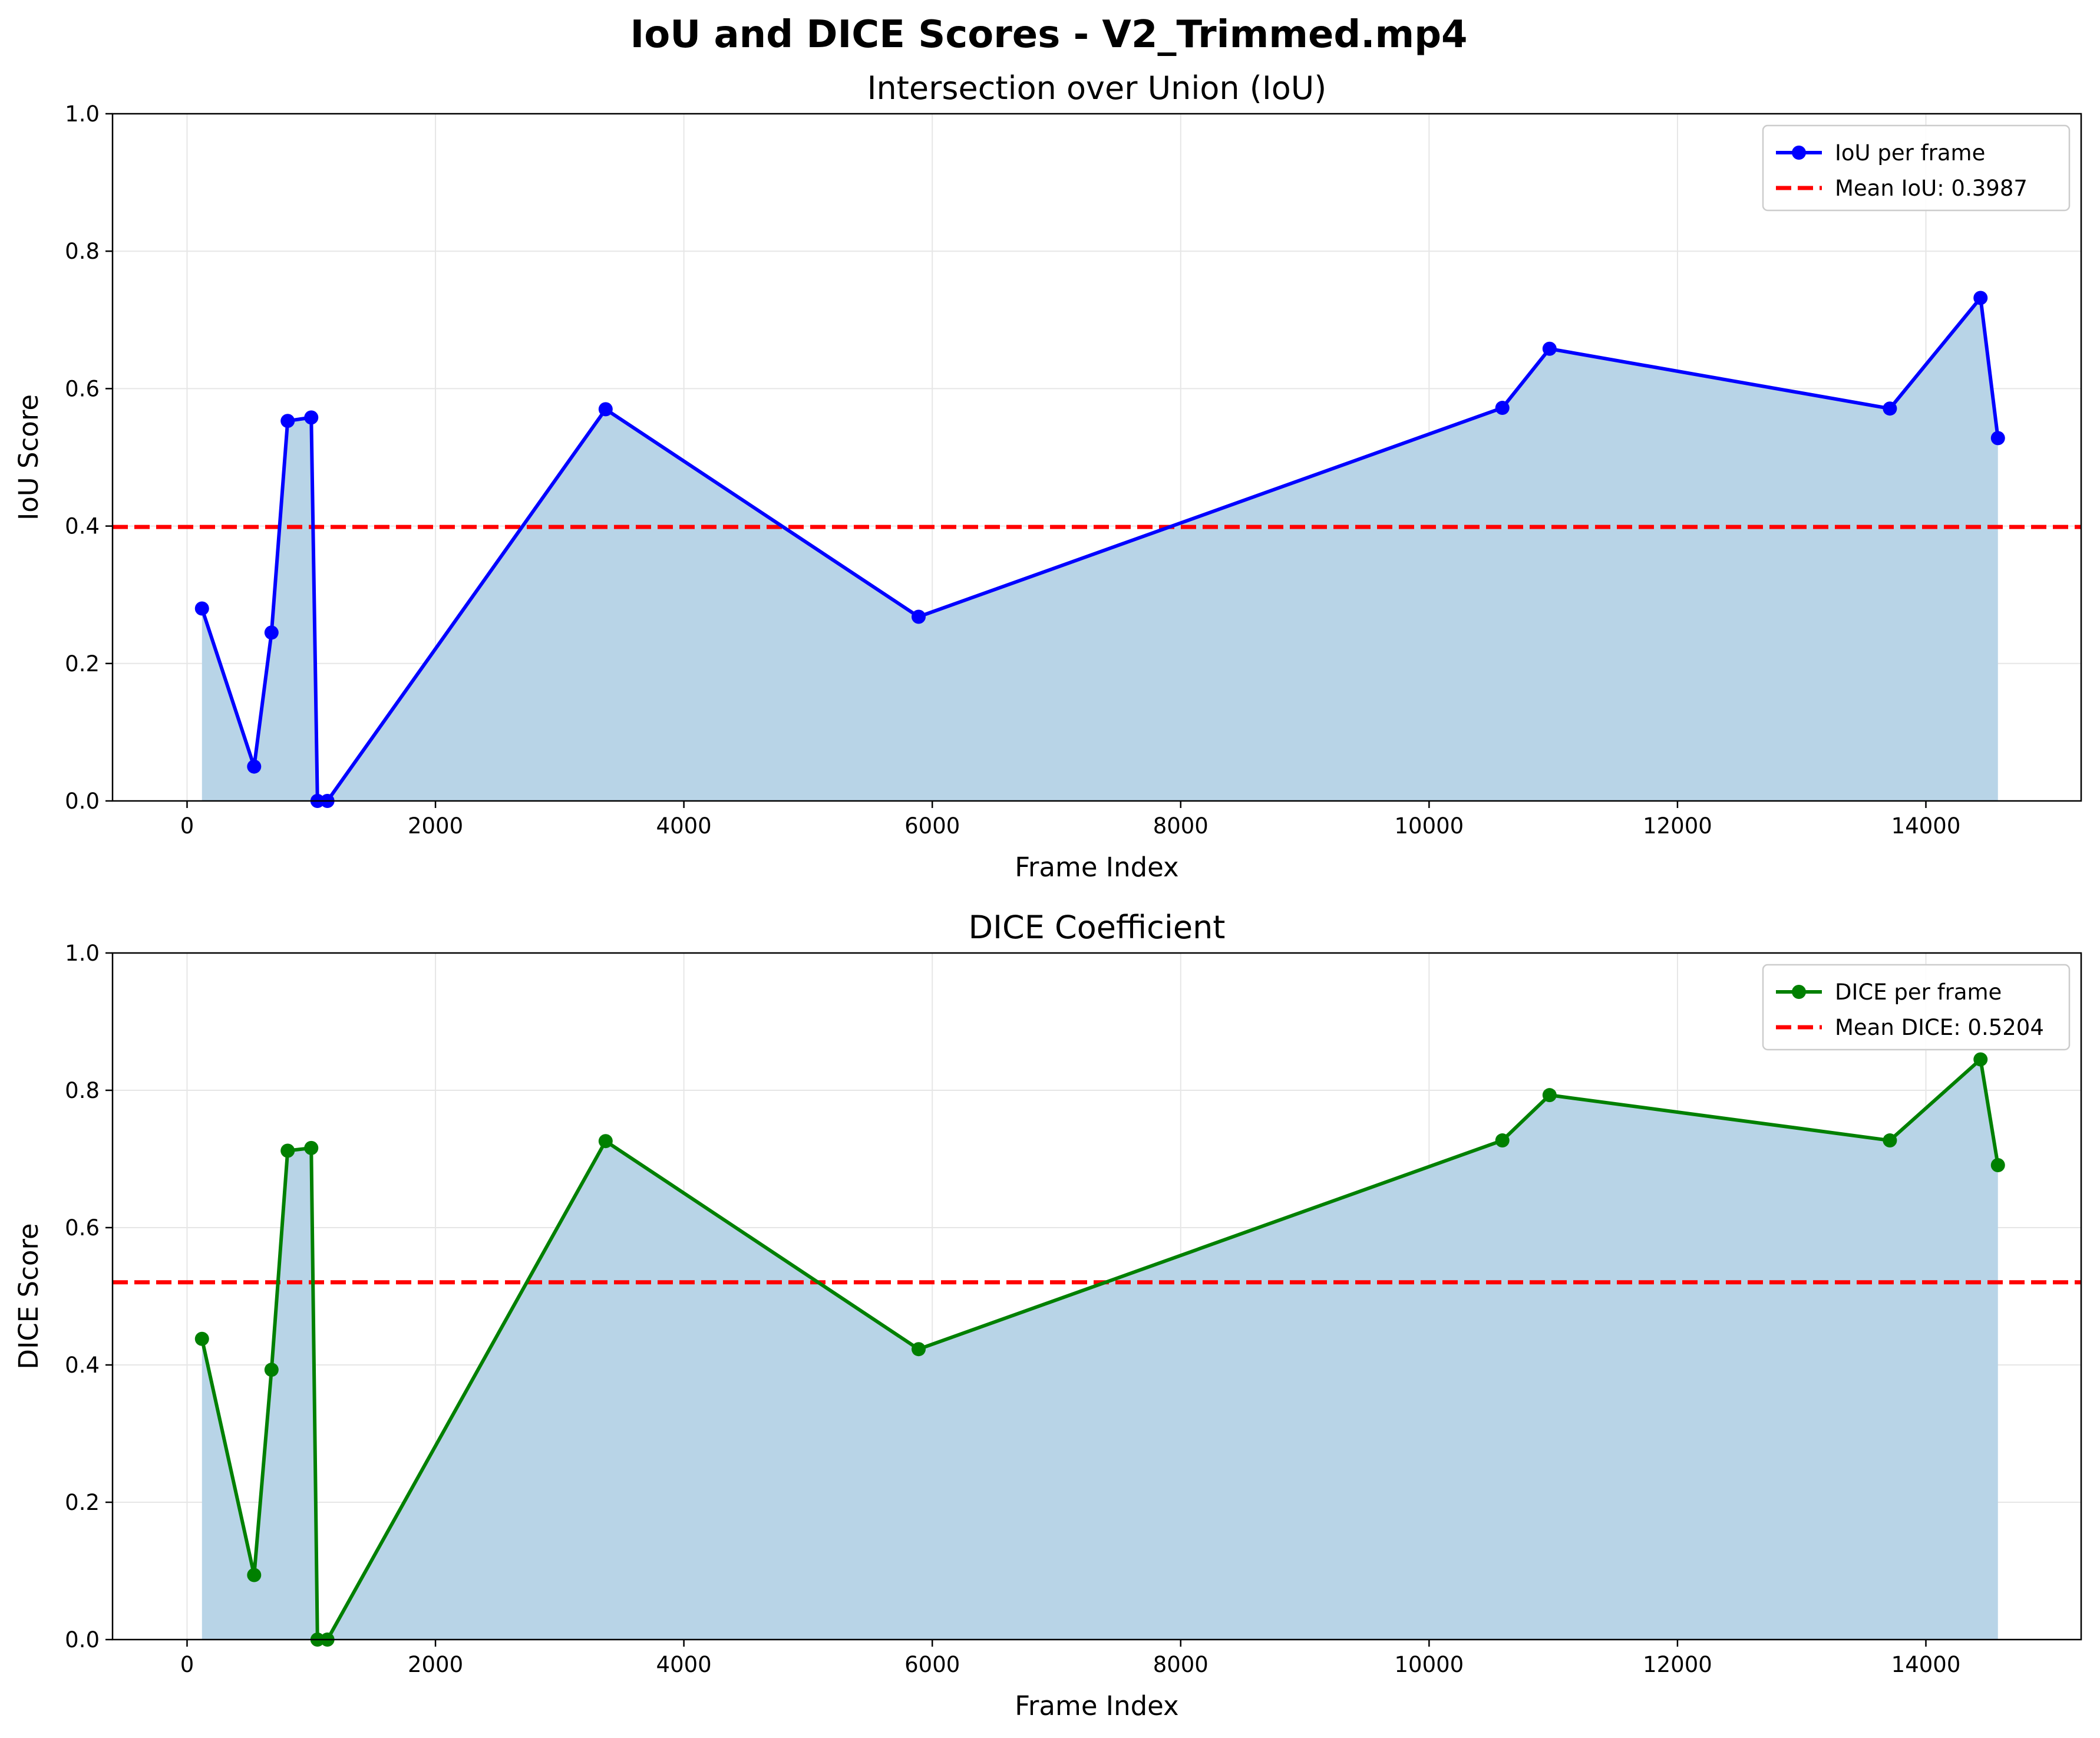  What do you see at coordinates (1931, 188) in the screenshot?
I see `legend-mean-label: Mean IoU: 0.3987` at bounding box center [1931, 188].